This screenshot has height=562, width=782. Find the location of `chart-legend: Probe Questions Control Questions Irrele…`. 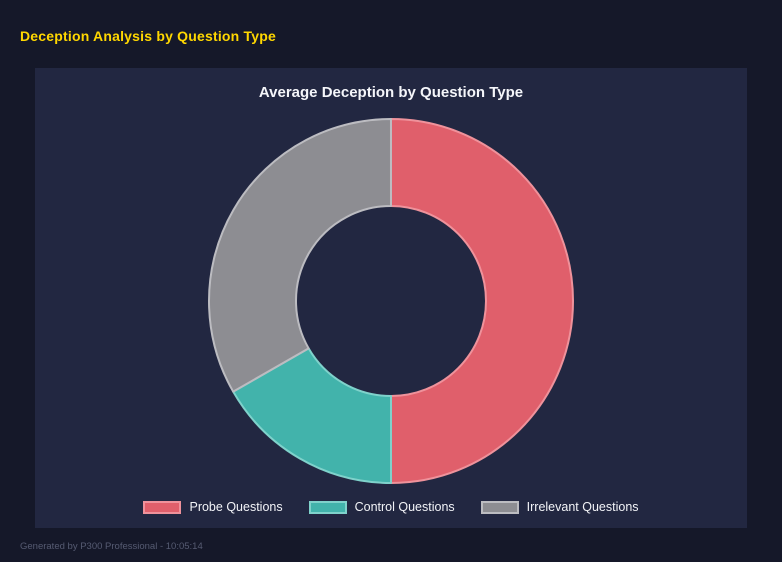

chart-legend: Probe Questions Control Questions Irrele… is located at coordinates (391, 507).